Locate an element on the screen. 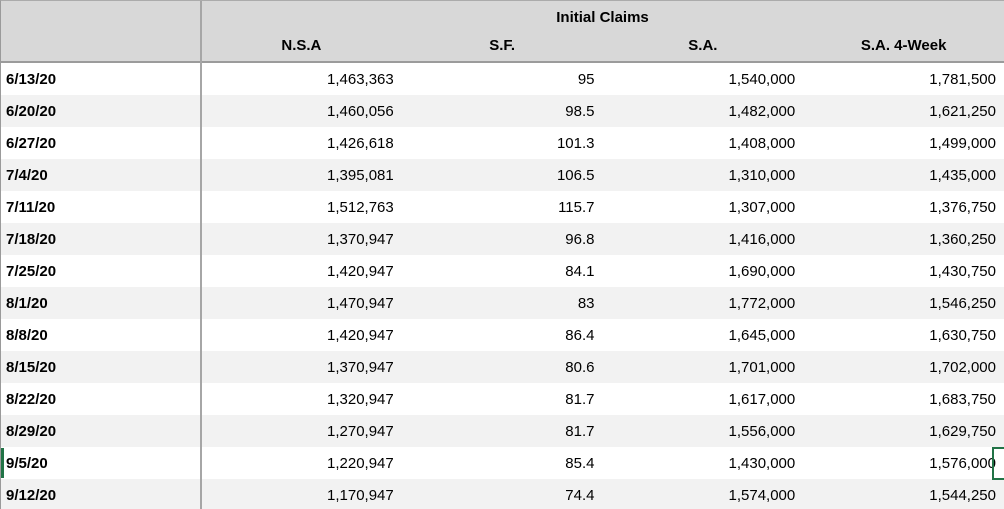  sa-4week-cell: 1,430,750 is located at coordinates (962, 271).